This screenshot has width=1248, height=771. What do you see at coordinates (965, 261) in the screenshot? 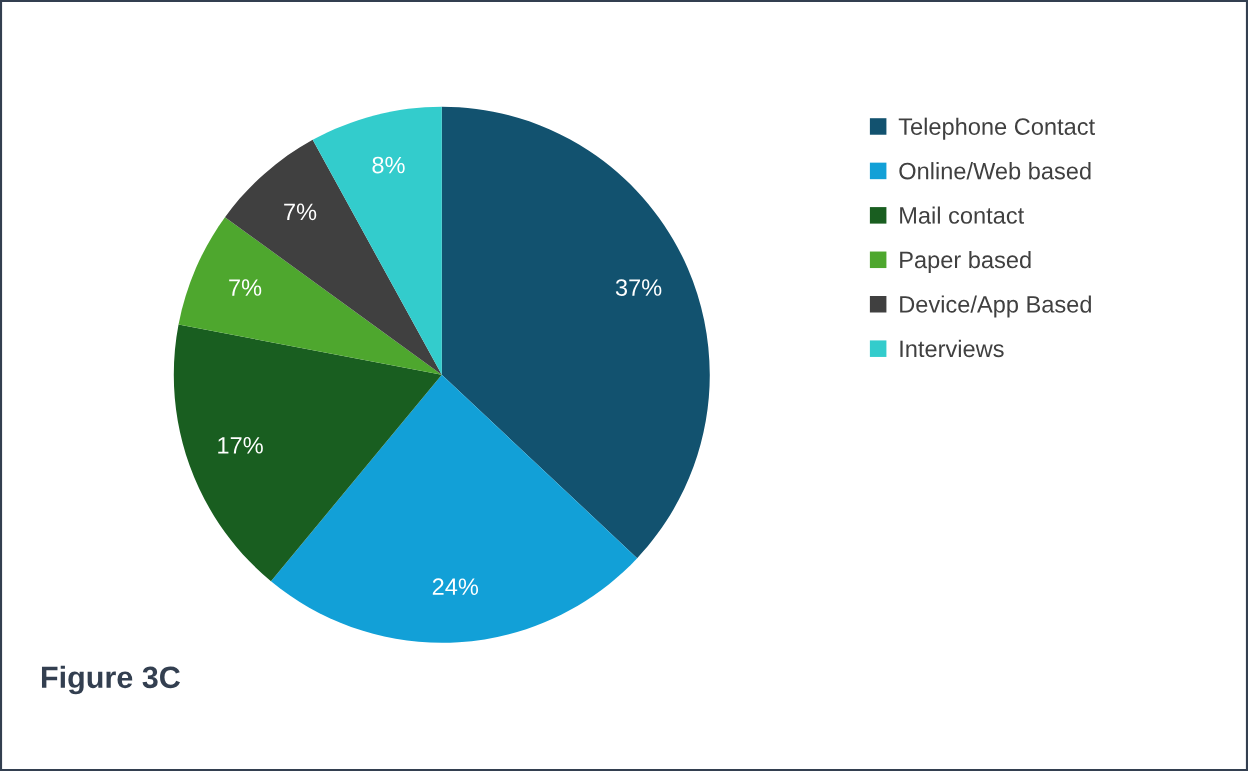
I see `legend-label: Paper based` at bounding box center [965, 261].